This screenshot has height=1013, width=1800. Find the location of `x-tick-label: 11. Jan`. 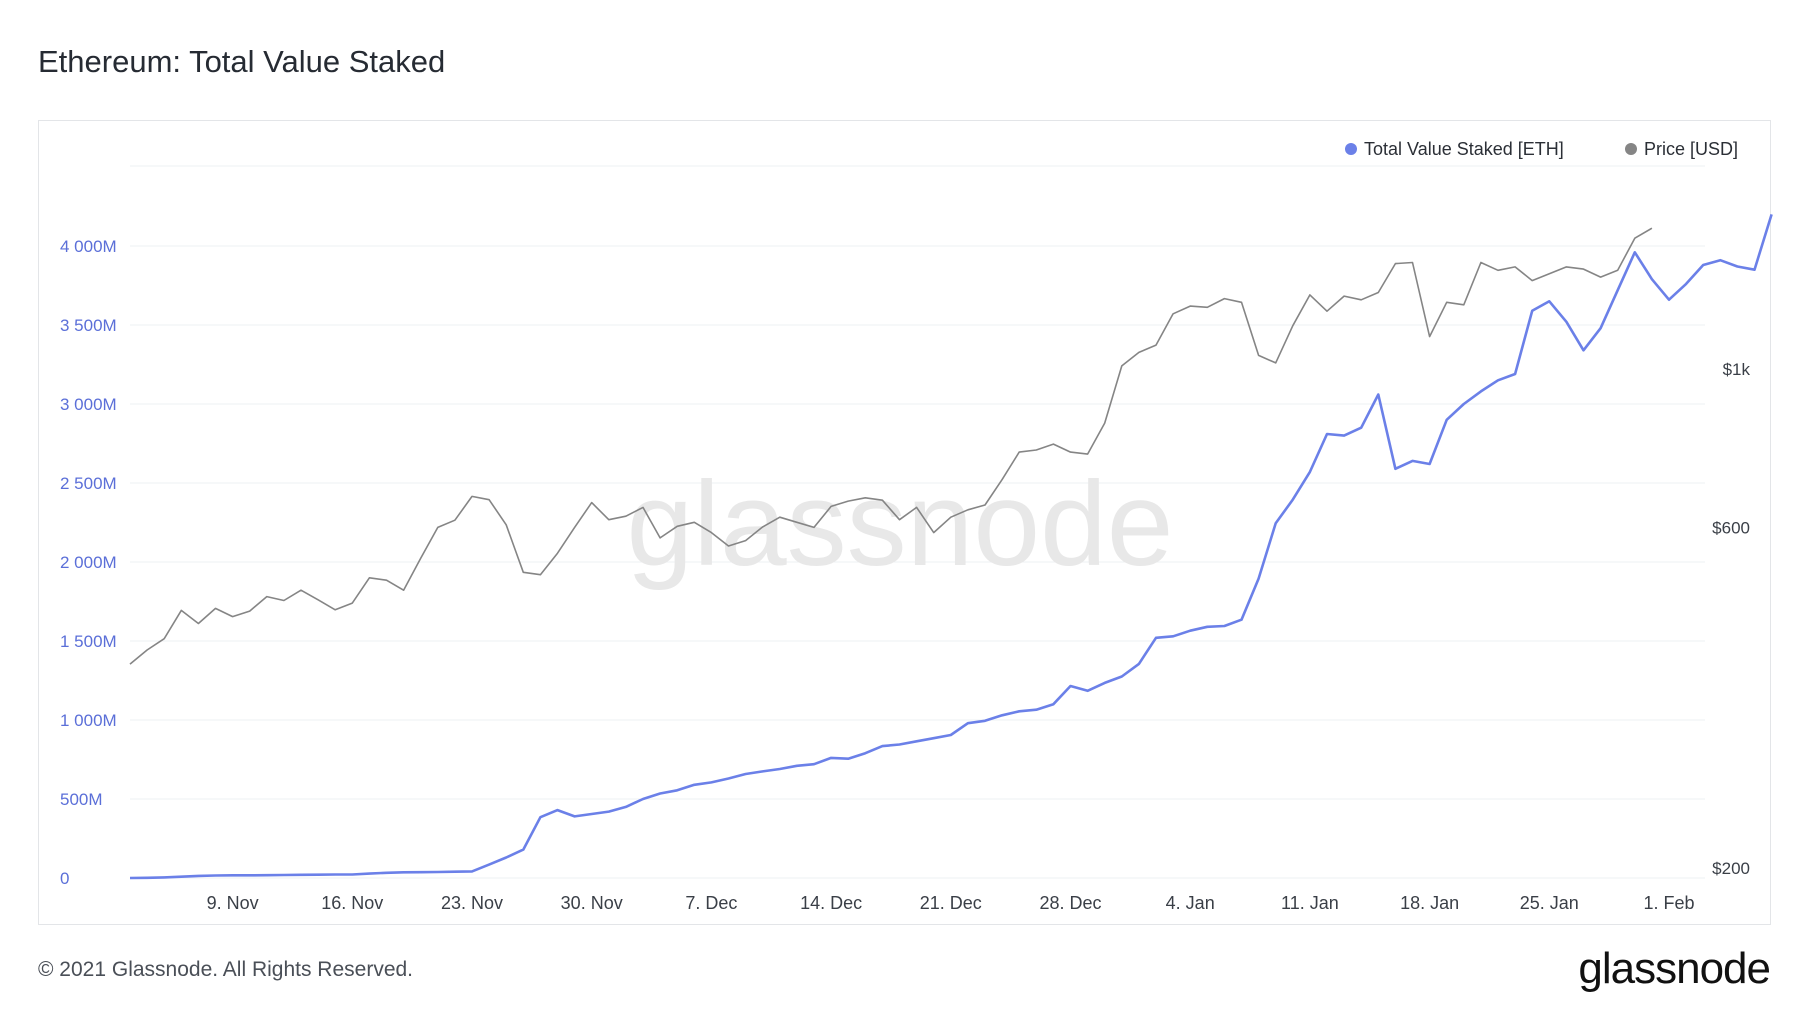

x-tick-label: 11. Jan is located at coordinates (1310, 903).